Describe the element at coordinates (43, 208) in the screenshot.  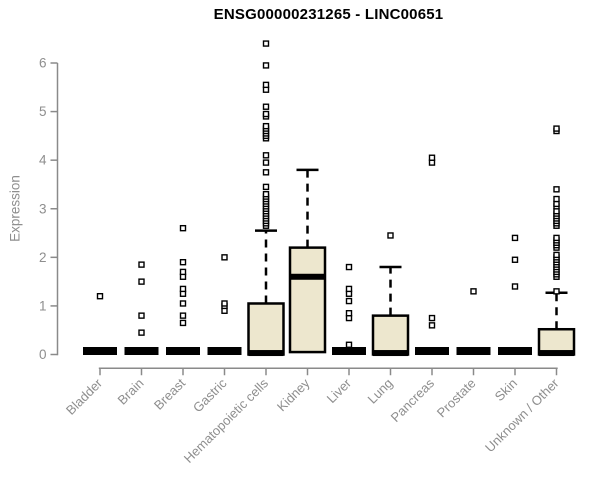
I see `y-axis-tick-label: 3` at that location.